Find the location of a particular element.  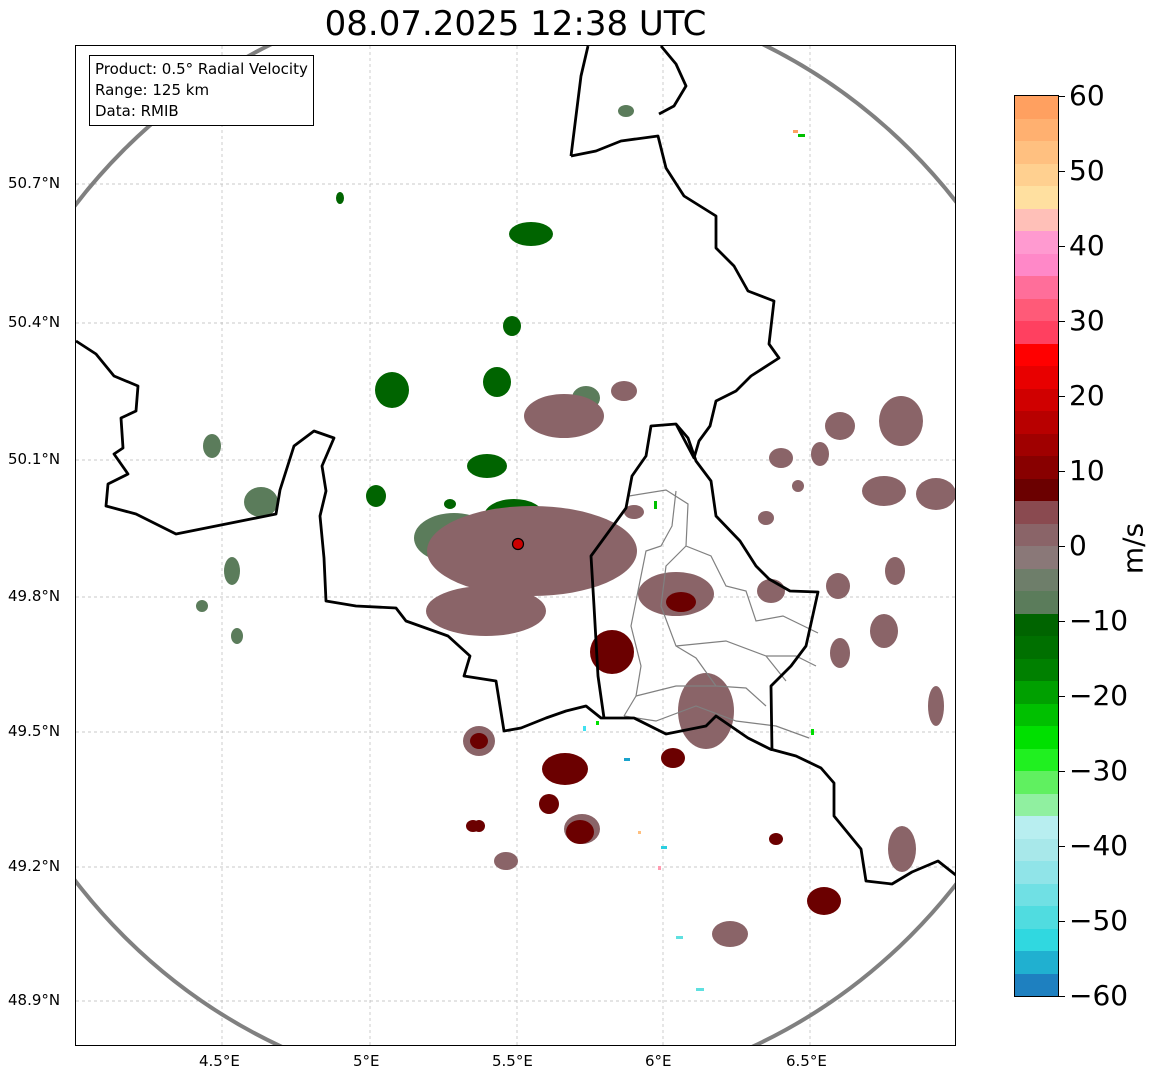

colorbar-tick-label: −30 is located at coordinates (1099, 770).